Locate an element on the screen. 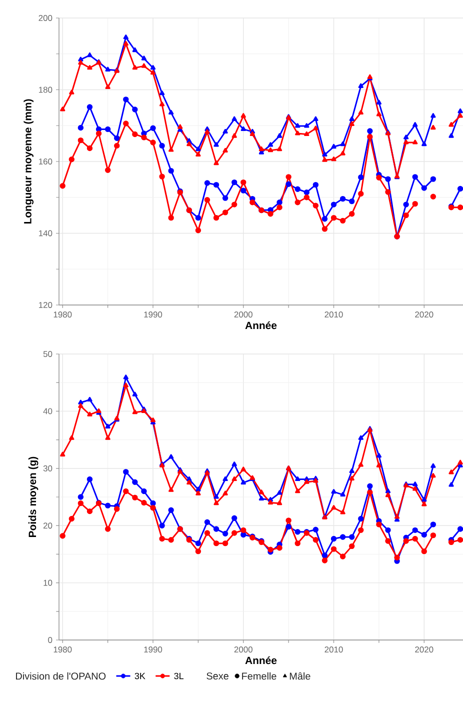 The image size is (463, 704). legend-label: 3K is located at coordinates (140, 676).